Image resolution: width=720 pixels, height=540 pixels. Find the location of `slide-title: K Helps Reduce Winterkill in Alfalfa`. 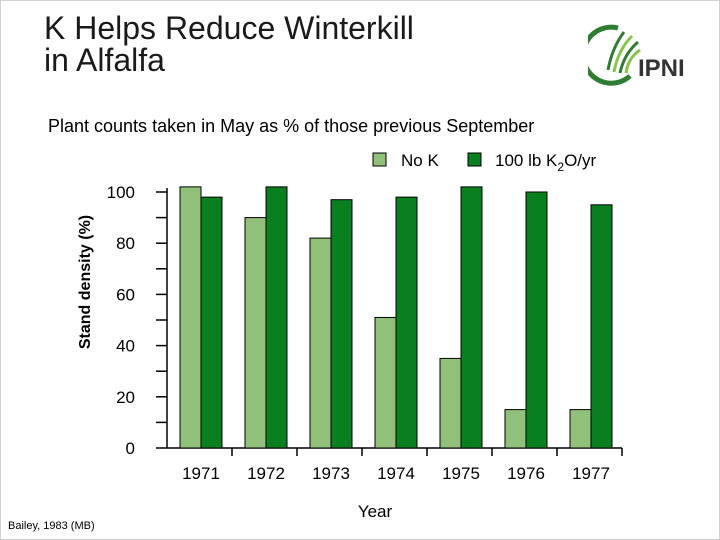

slide-title: K Helps Reduce Winterkill in Alfalfa is located at coordinates (229, 44).